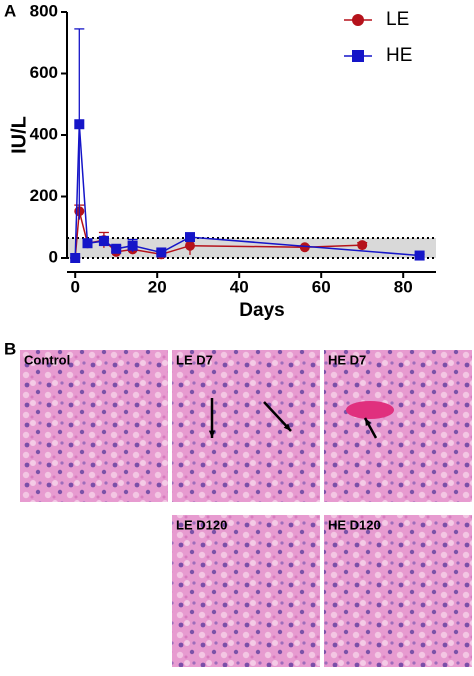 Image resolution: width=474 pixels, height=676 pixels. Describe the element at coordinates (194, 359) in the screenshot. I see `image-label: LE D7` at that location.